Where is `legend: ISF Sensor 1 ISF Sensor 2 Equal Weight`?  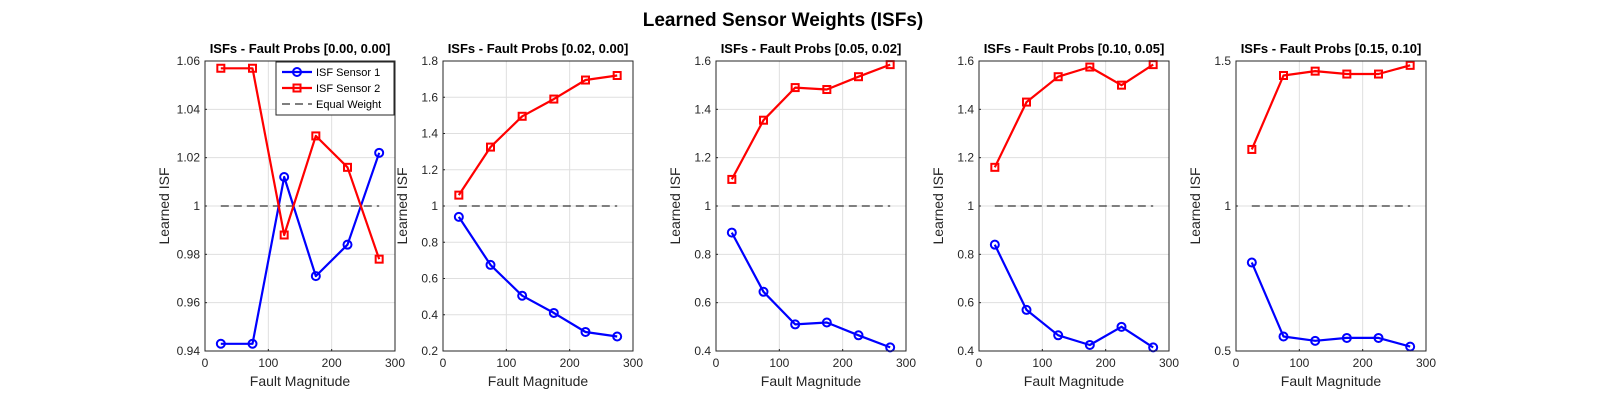
legend: ISF Sensor 1 ISF Sensor 2 Equal Weight is located at coordinates (335, 88).